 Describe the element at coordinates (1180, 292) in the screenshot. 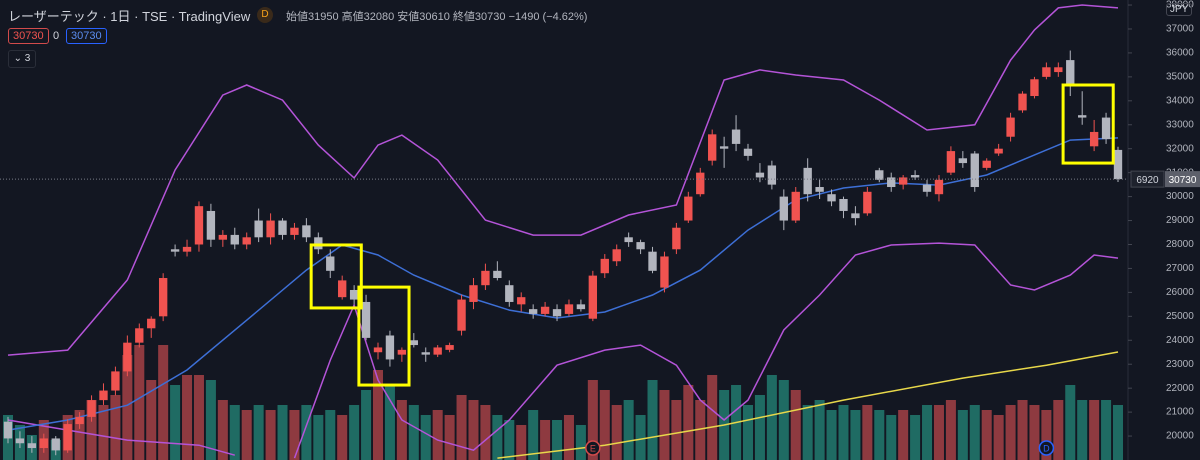

I see `y-tick-label: 26000` at that location.